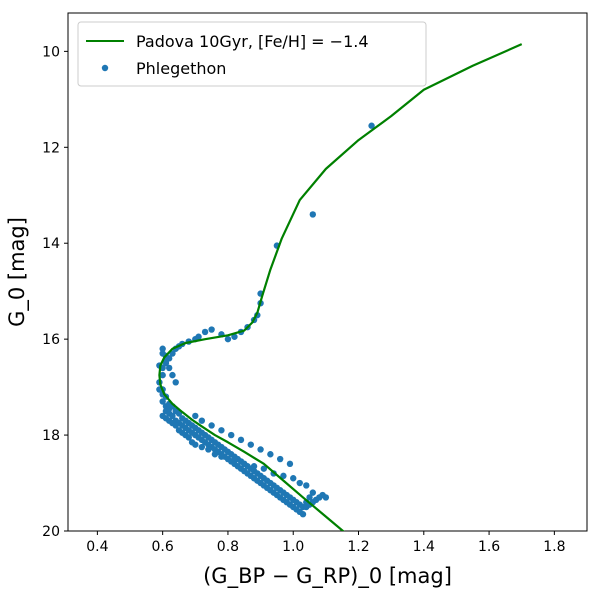 The height and width of the screenshot is (590, 598). What do you see at coordinates (51, 148) in the screenshot?
I see `y-tick-label: 12` at bounding box center [51, 148].